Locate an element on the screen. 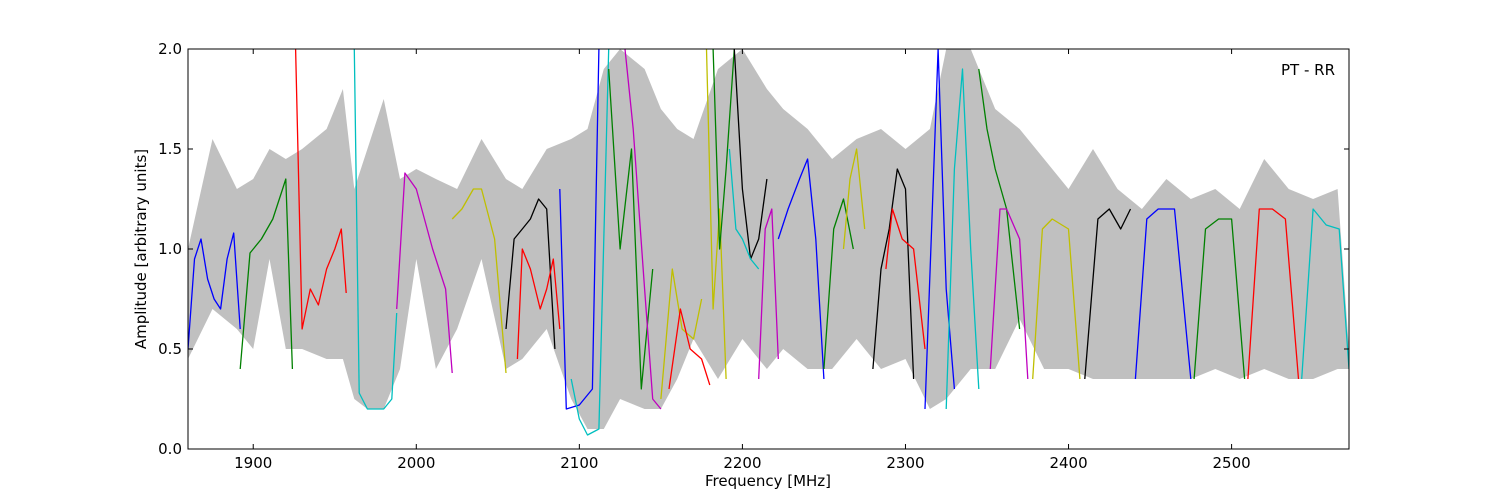 Image resolution: width=1500 pixels, height=500 pixels. x-tick-label: 1900 is located at coordinates (253, 463).